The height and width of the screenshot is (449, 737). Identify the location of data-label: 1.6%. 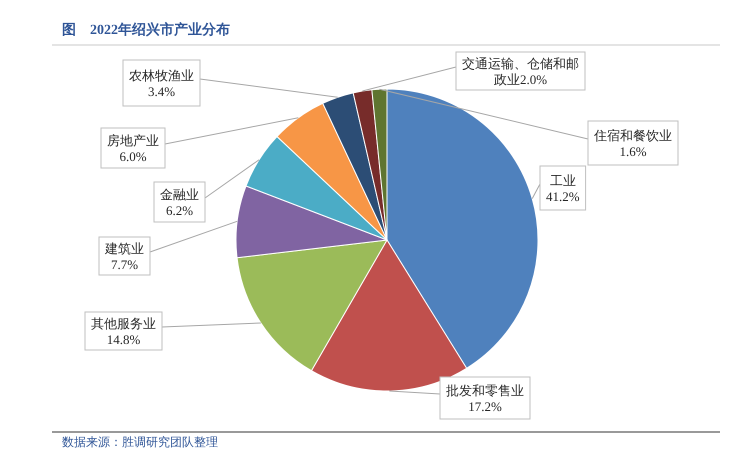
(633, 151).